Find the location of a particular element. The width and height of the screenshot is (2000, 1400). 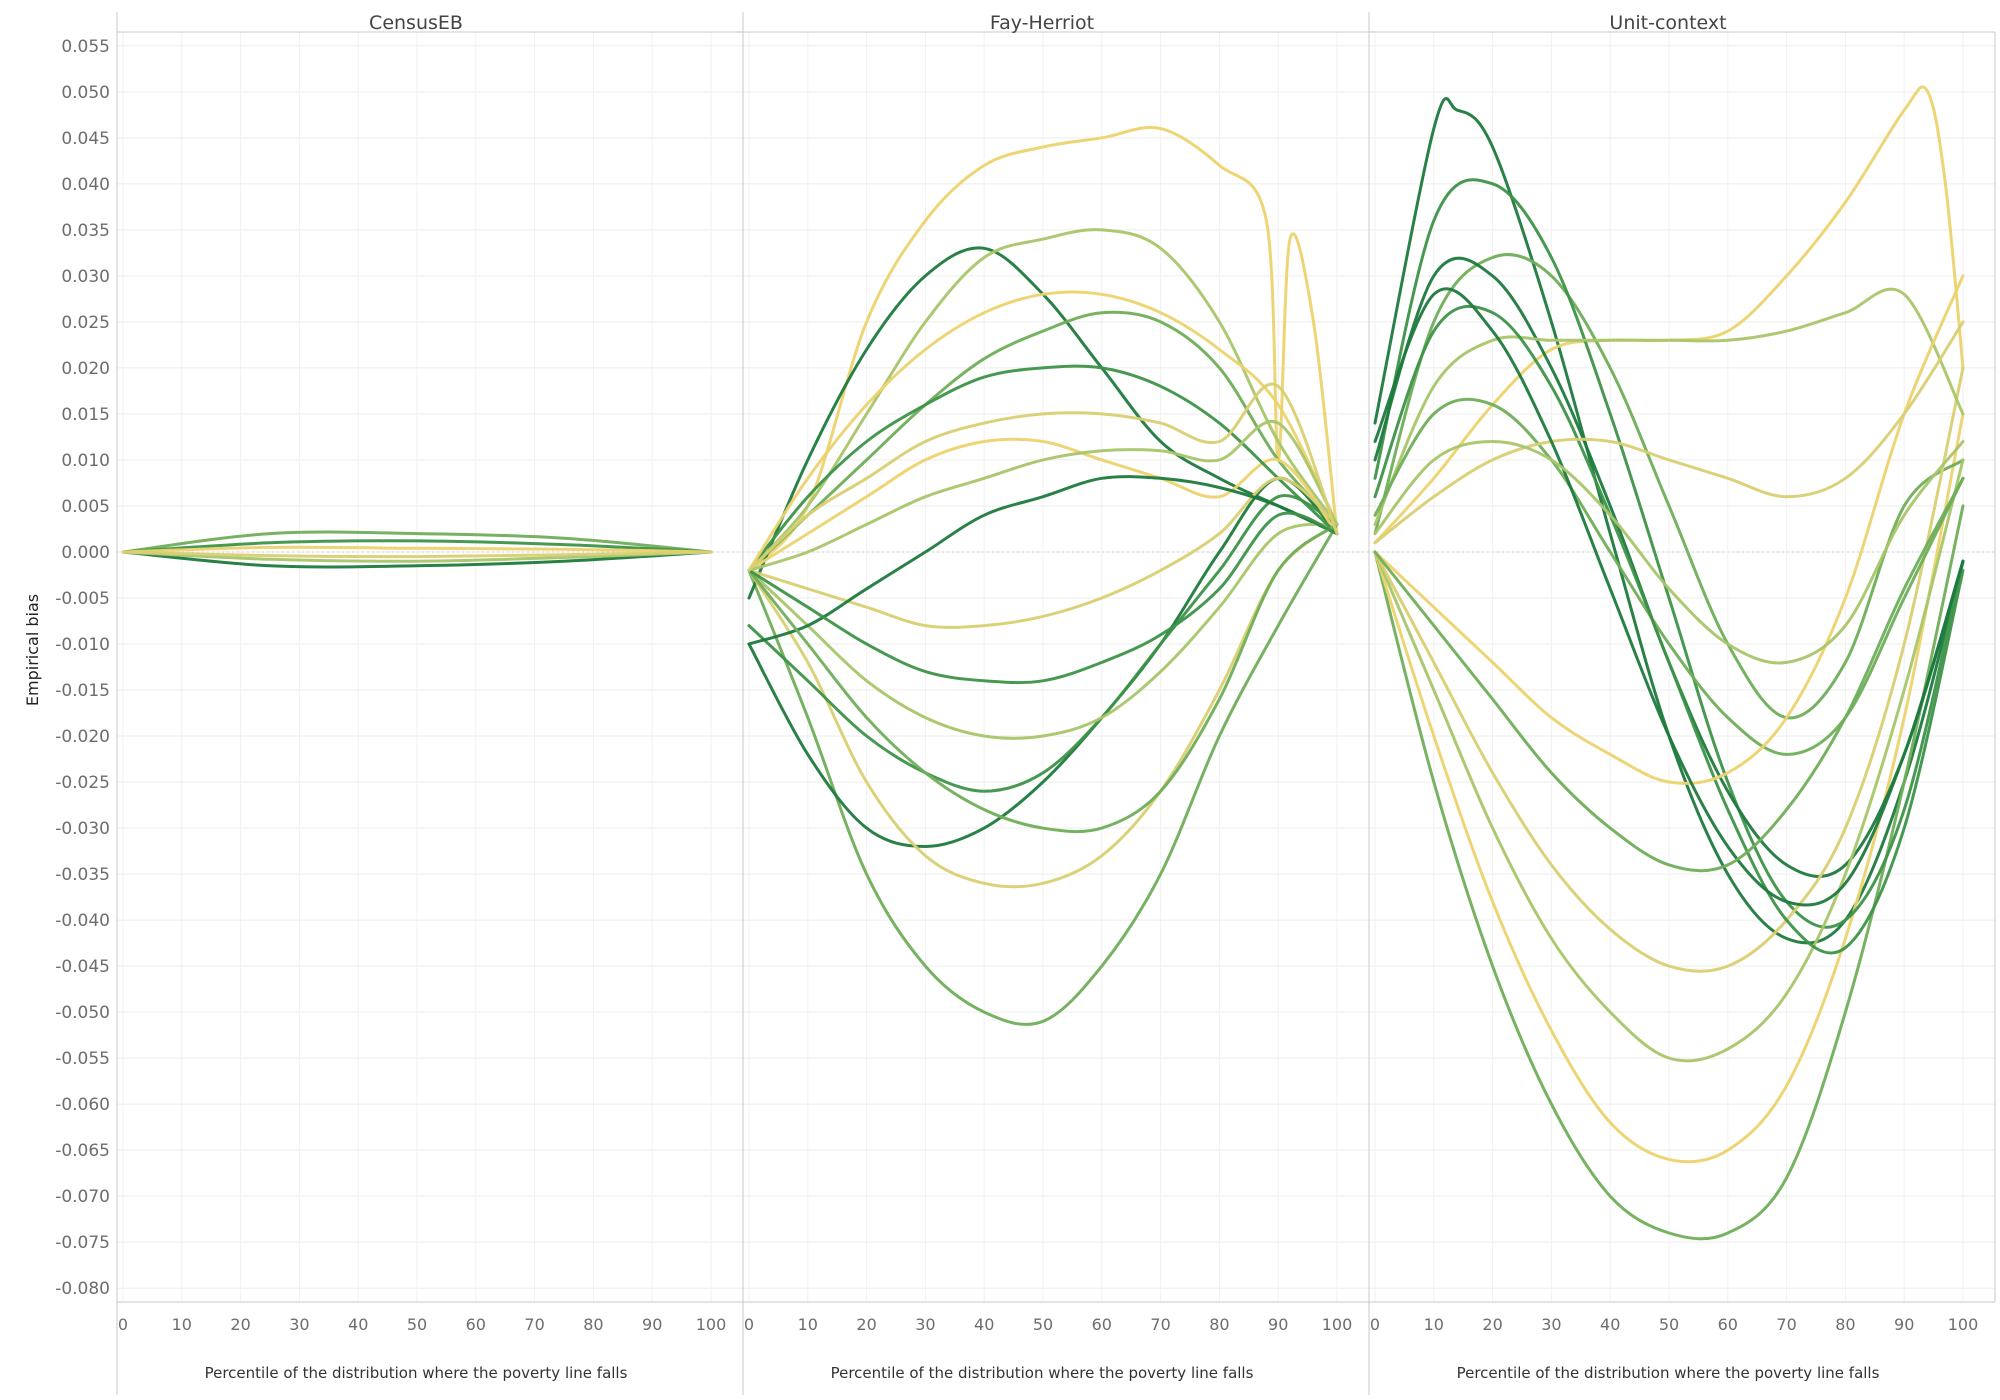

y-tick-label: 0.015 is located at coordinates (85, 415).